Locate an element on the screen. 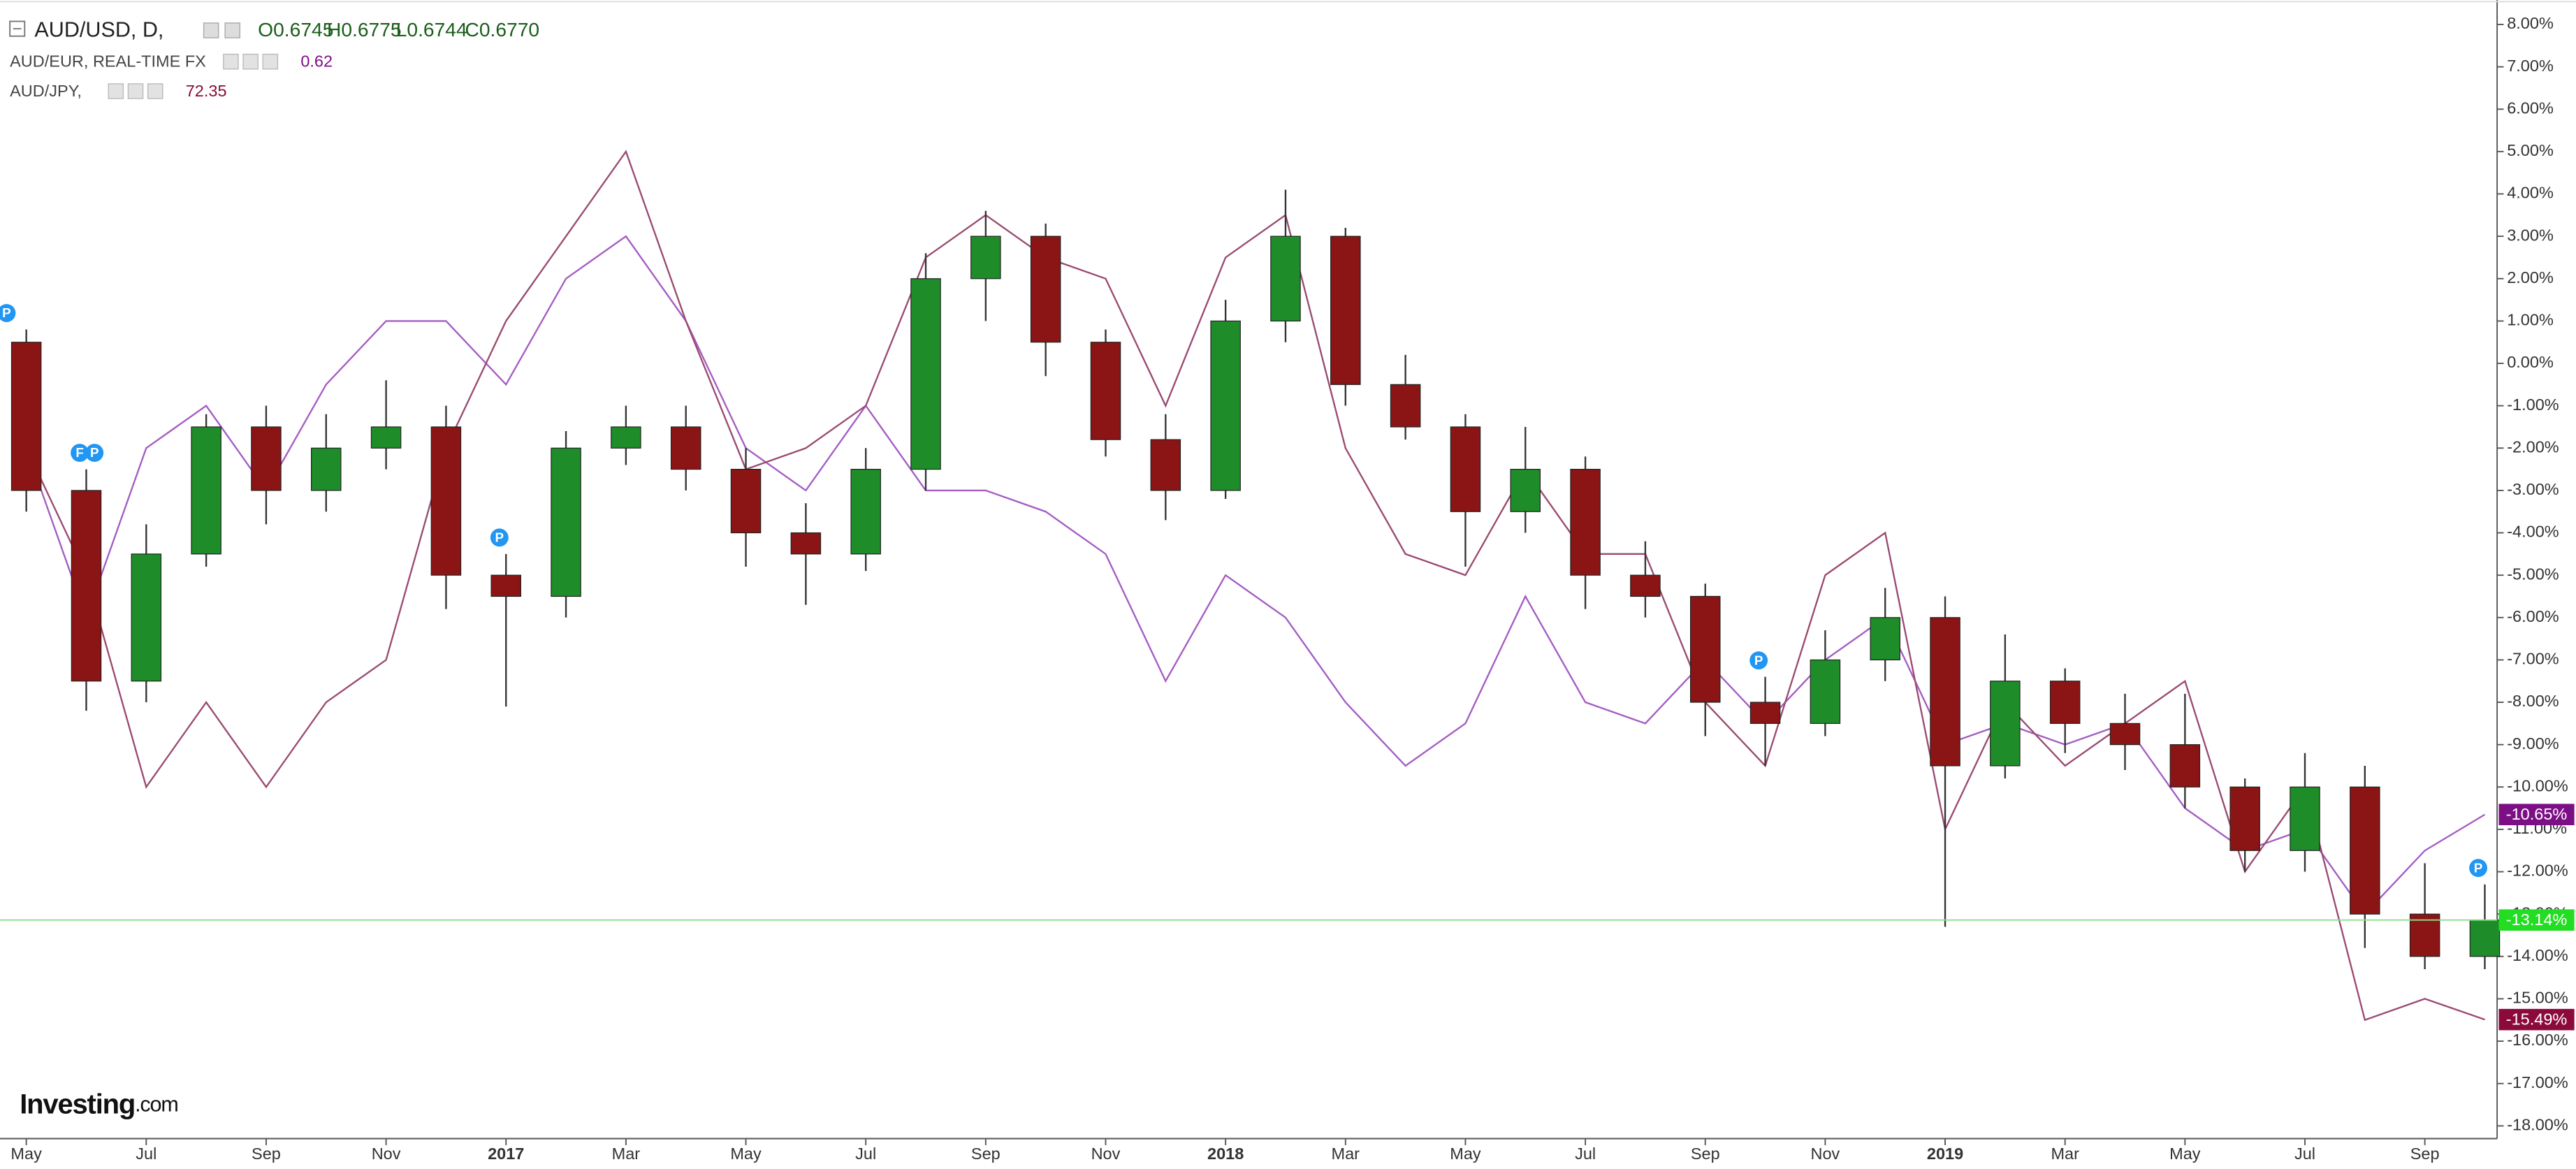  overlay-legend: AUD/EUR, REAL-TIME FX 0.62 AUD/JPY, 72.35 is located at coordinates (171, 76).